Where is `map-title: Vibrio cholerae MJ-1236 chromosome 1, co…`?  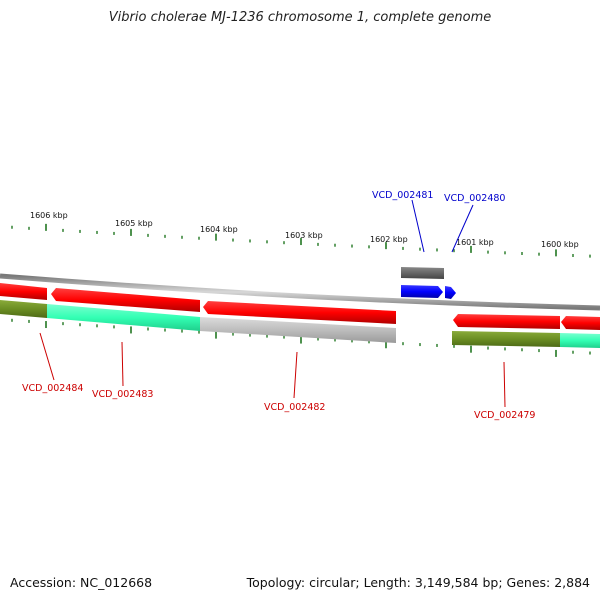
map-title: Vibrio cholerae MJ-1236 chromosome 1, co… is located at coordinates (300, 17).